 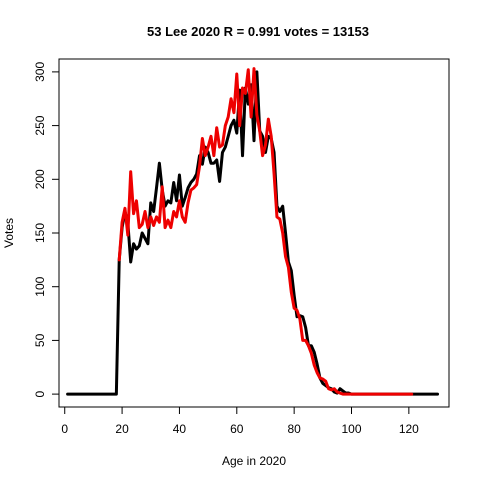 I want to click on x-tick-label: 0, so click(x=64, y=429).